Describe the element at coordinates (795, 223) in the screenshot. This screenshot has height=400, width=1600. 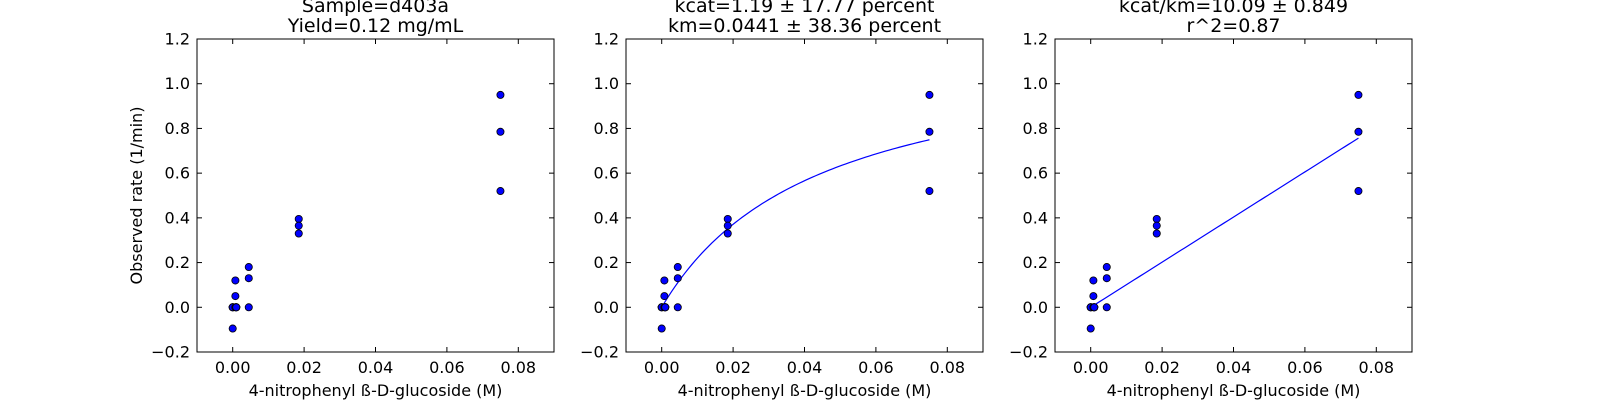
I see `michaelis-menten-fit-curve` at that location.